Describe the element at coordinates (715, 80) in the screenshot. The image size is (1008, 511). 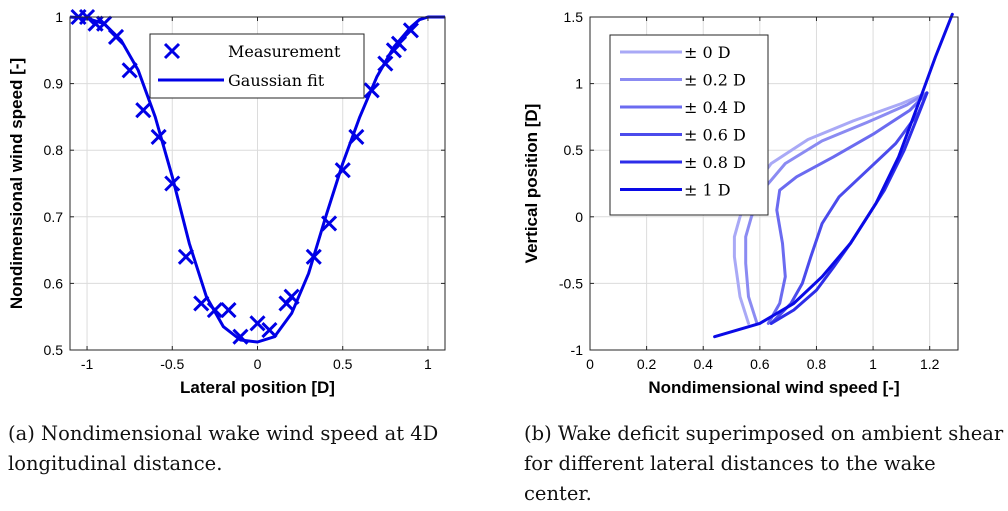
I see `legend-label-1: ± 0.2 D` at that location.